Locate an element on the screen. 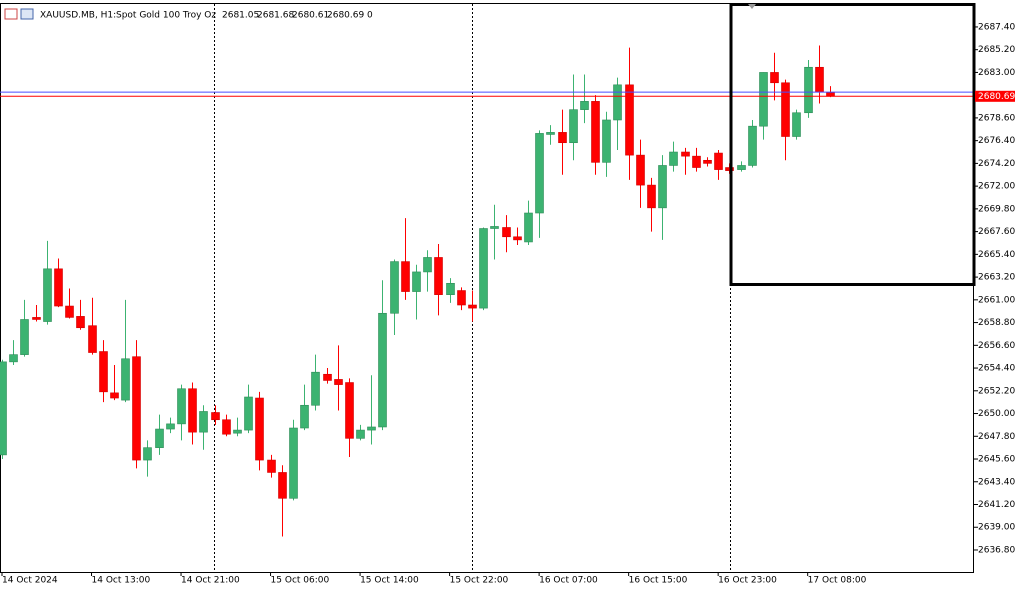  y-tick-label: 2687.40 is located at coordinates (996, 27).